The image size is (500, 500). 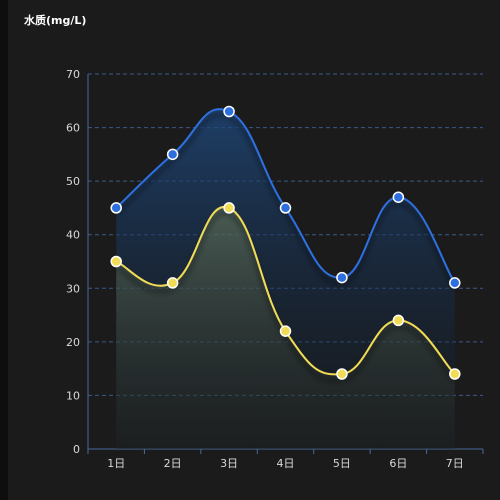 I want to click on x-tick-label: 6日, so click(x=398, y=463).